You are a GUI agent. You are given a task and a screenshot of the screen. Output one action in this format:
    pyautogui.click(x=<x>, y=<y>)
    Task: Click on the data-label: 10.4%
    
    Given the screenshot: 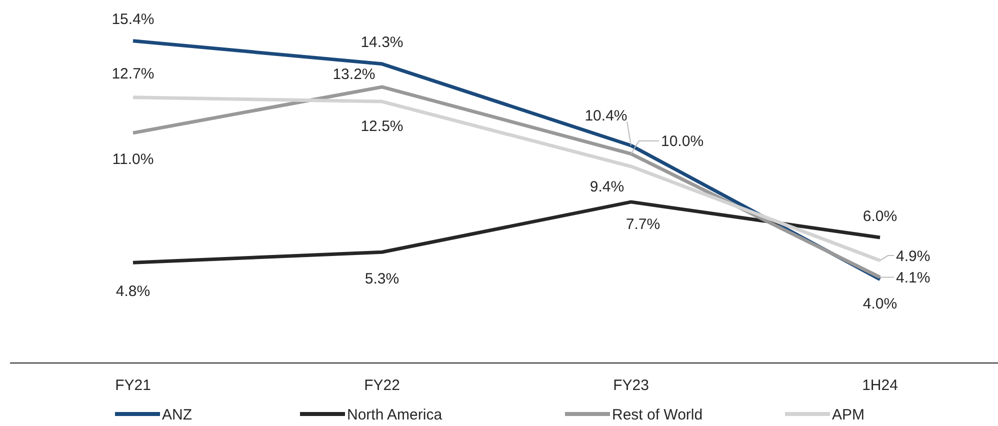 What is the action you would take?
    pyautogui.click(x=606, y=116)
    